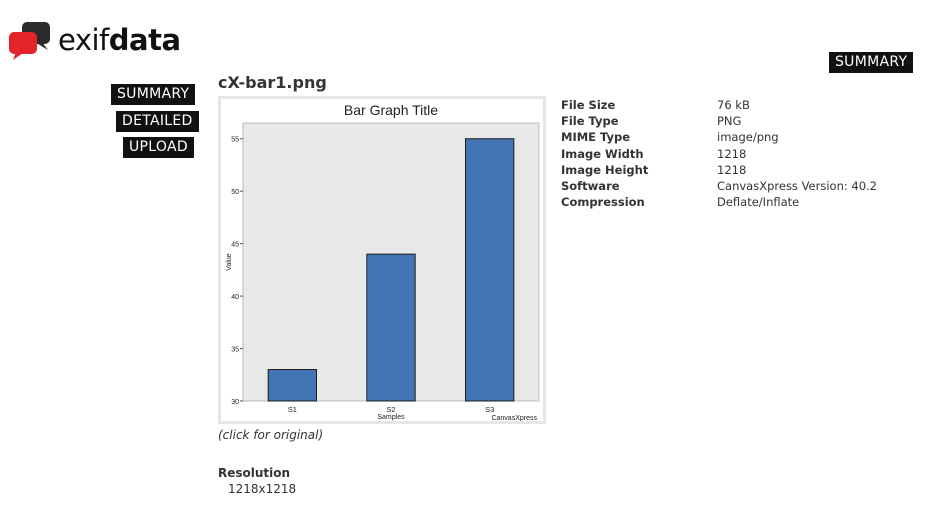 The width and height of the screenshot is (936, 518). Describe the element at coordinates (29, 41) in the screenshot. I see `logo-speech-bubbles-icon` at that location.